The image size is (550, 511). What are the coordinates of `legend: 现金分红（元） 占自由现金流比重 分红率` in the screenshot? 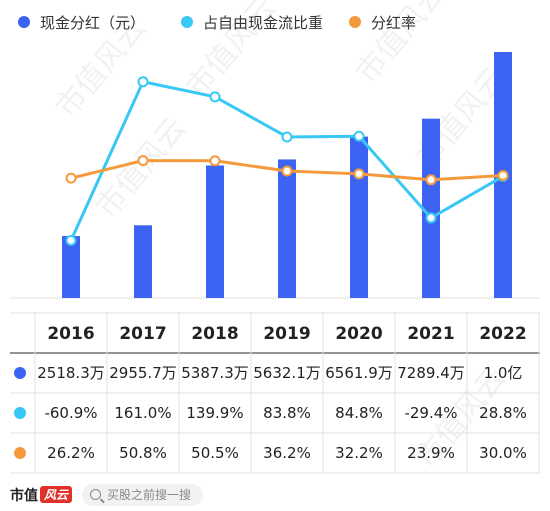 It's located at (217, 23).